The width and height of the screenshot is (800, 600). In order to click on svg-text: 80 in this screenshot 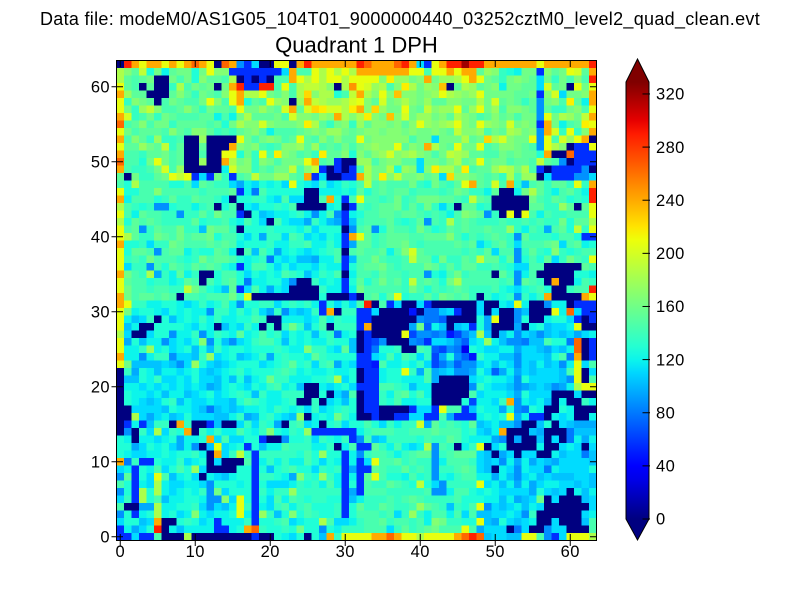, I will do `click(665, 413)`.